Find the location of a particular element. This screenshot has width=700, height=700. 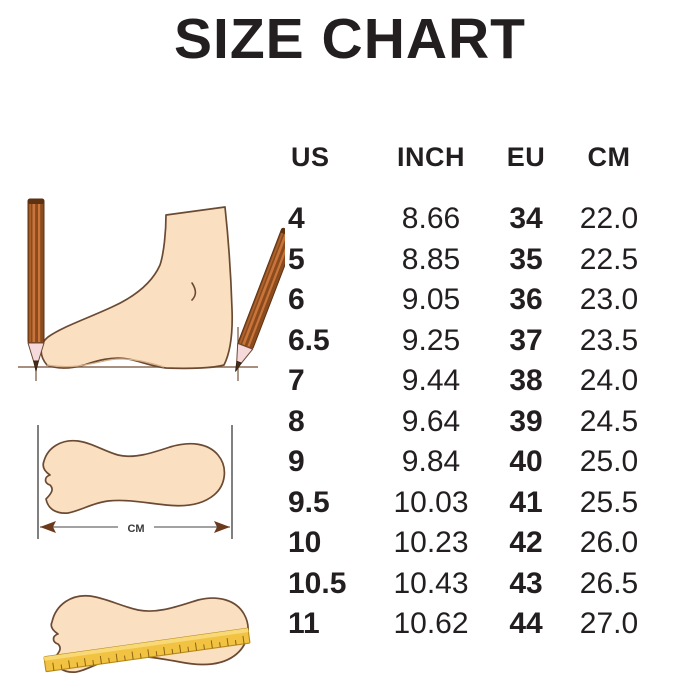

cm-arrow-right is located at coordinates (222, 527).